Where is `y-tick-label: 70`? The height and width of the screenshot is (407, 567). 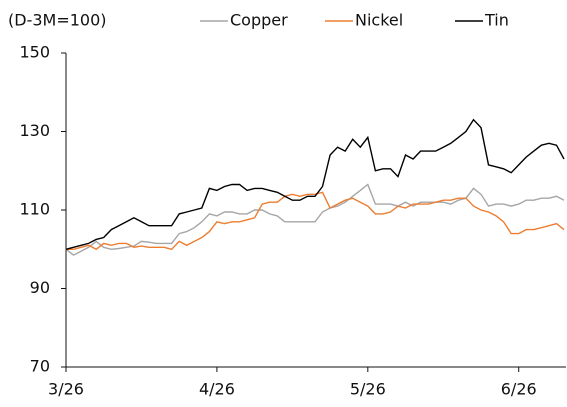 y-tick-label: 70 is located at coordinates (40, 366).